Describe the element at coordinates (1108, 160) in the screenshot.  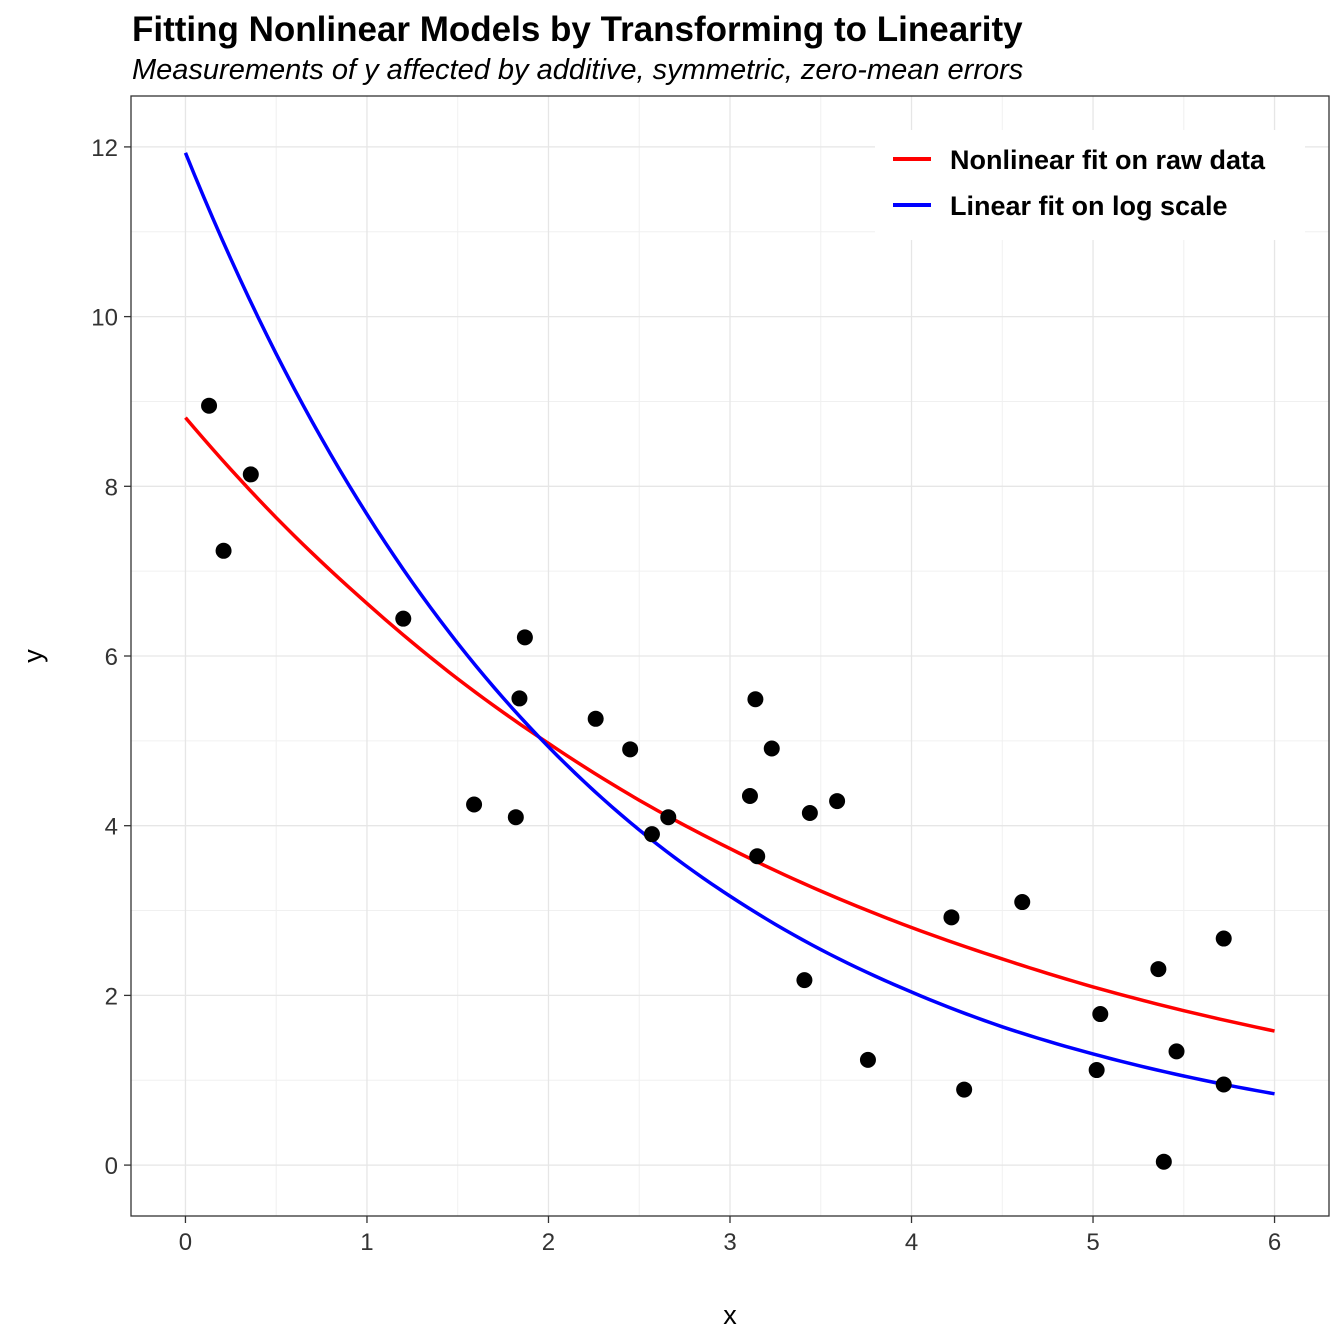
I see `legend-label-nonlinear: Nonlinear fit on raw data` at that location.